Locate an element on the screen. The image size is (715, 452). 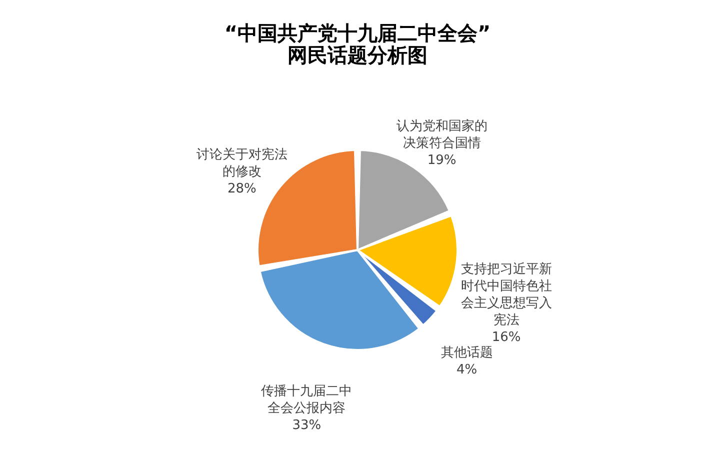
data-label: 19% is located at coordinates (441, 160).